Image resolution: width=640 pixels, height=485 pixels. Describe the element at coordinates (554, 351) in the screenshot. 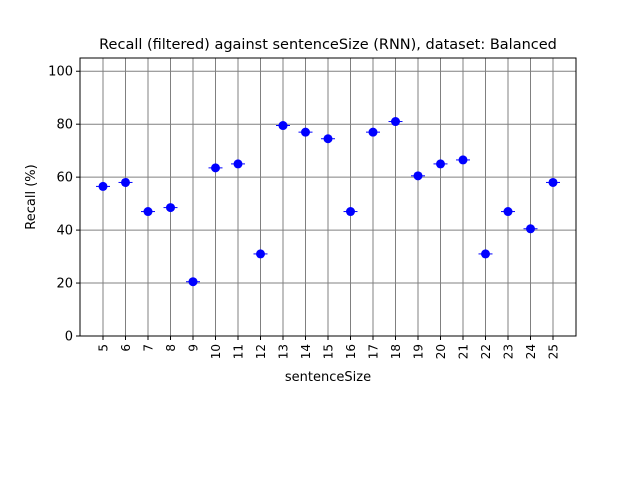

I see `x-tick-label: 25` at that location.